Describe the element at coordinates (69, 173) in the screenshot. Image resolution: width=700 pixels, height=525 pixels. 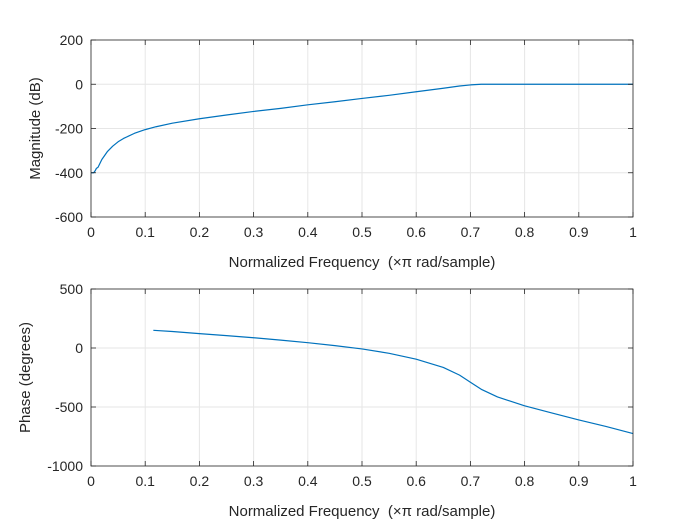
I see `magnitude-y-tick-label: -400` at that location.